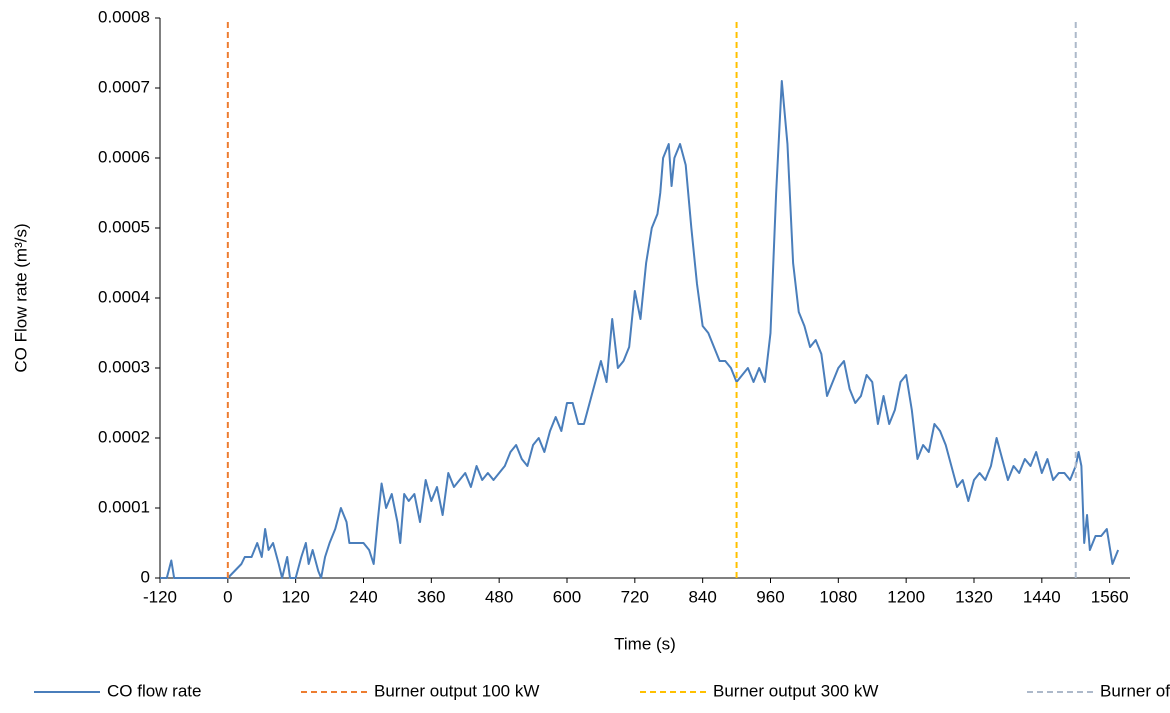  I want to click on legend-label: Burner off, so click(1135, 690).